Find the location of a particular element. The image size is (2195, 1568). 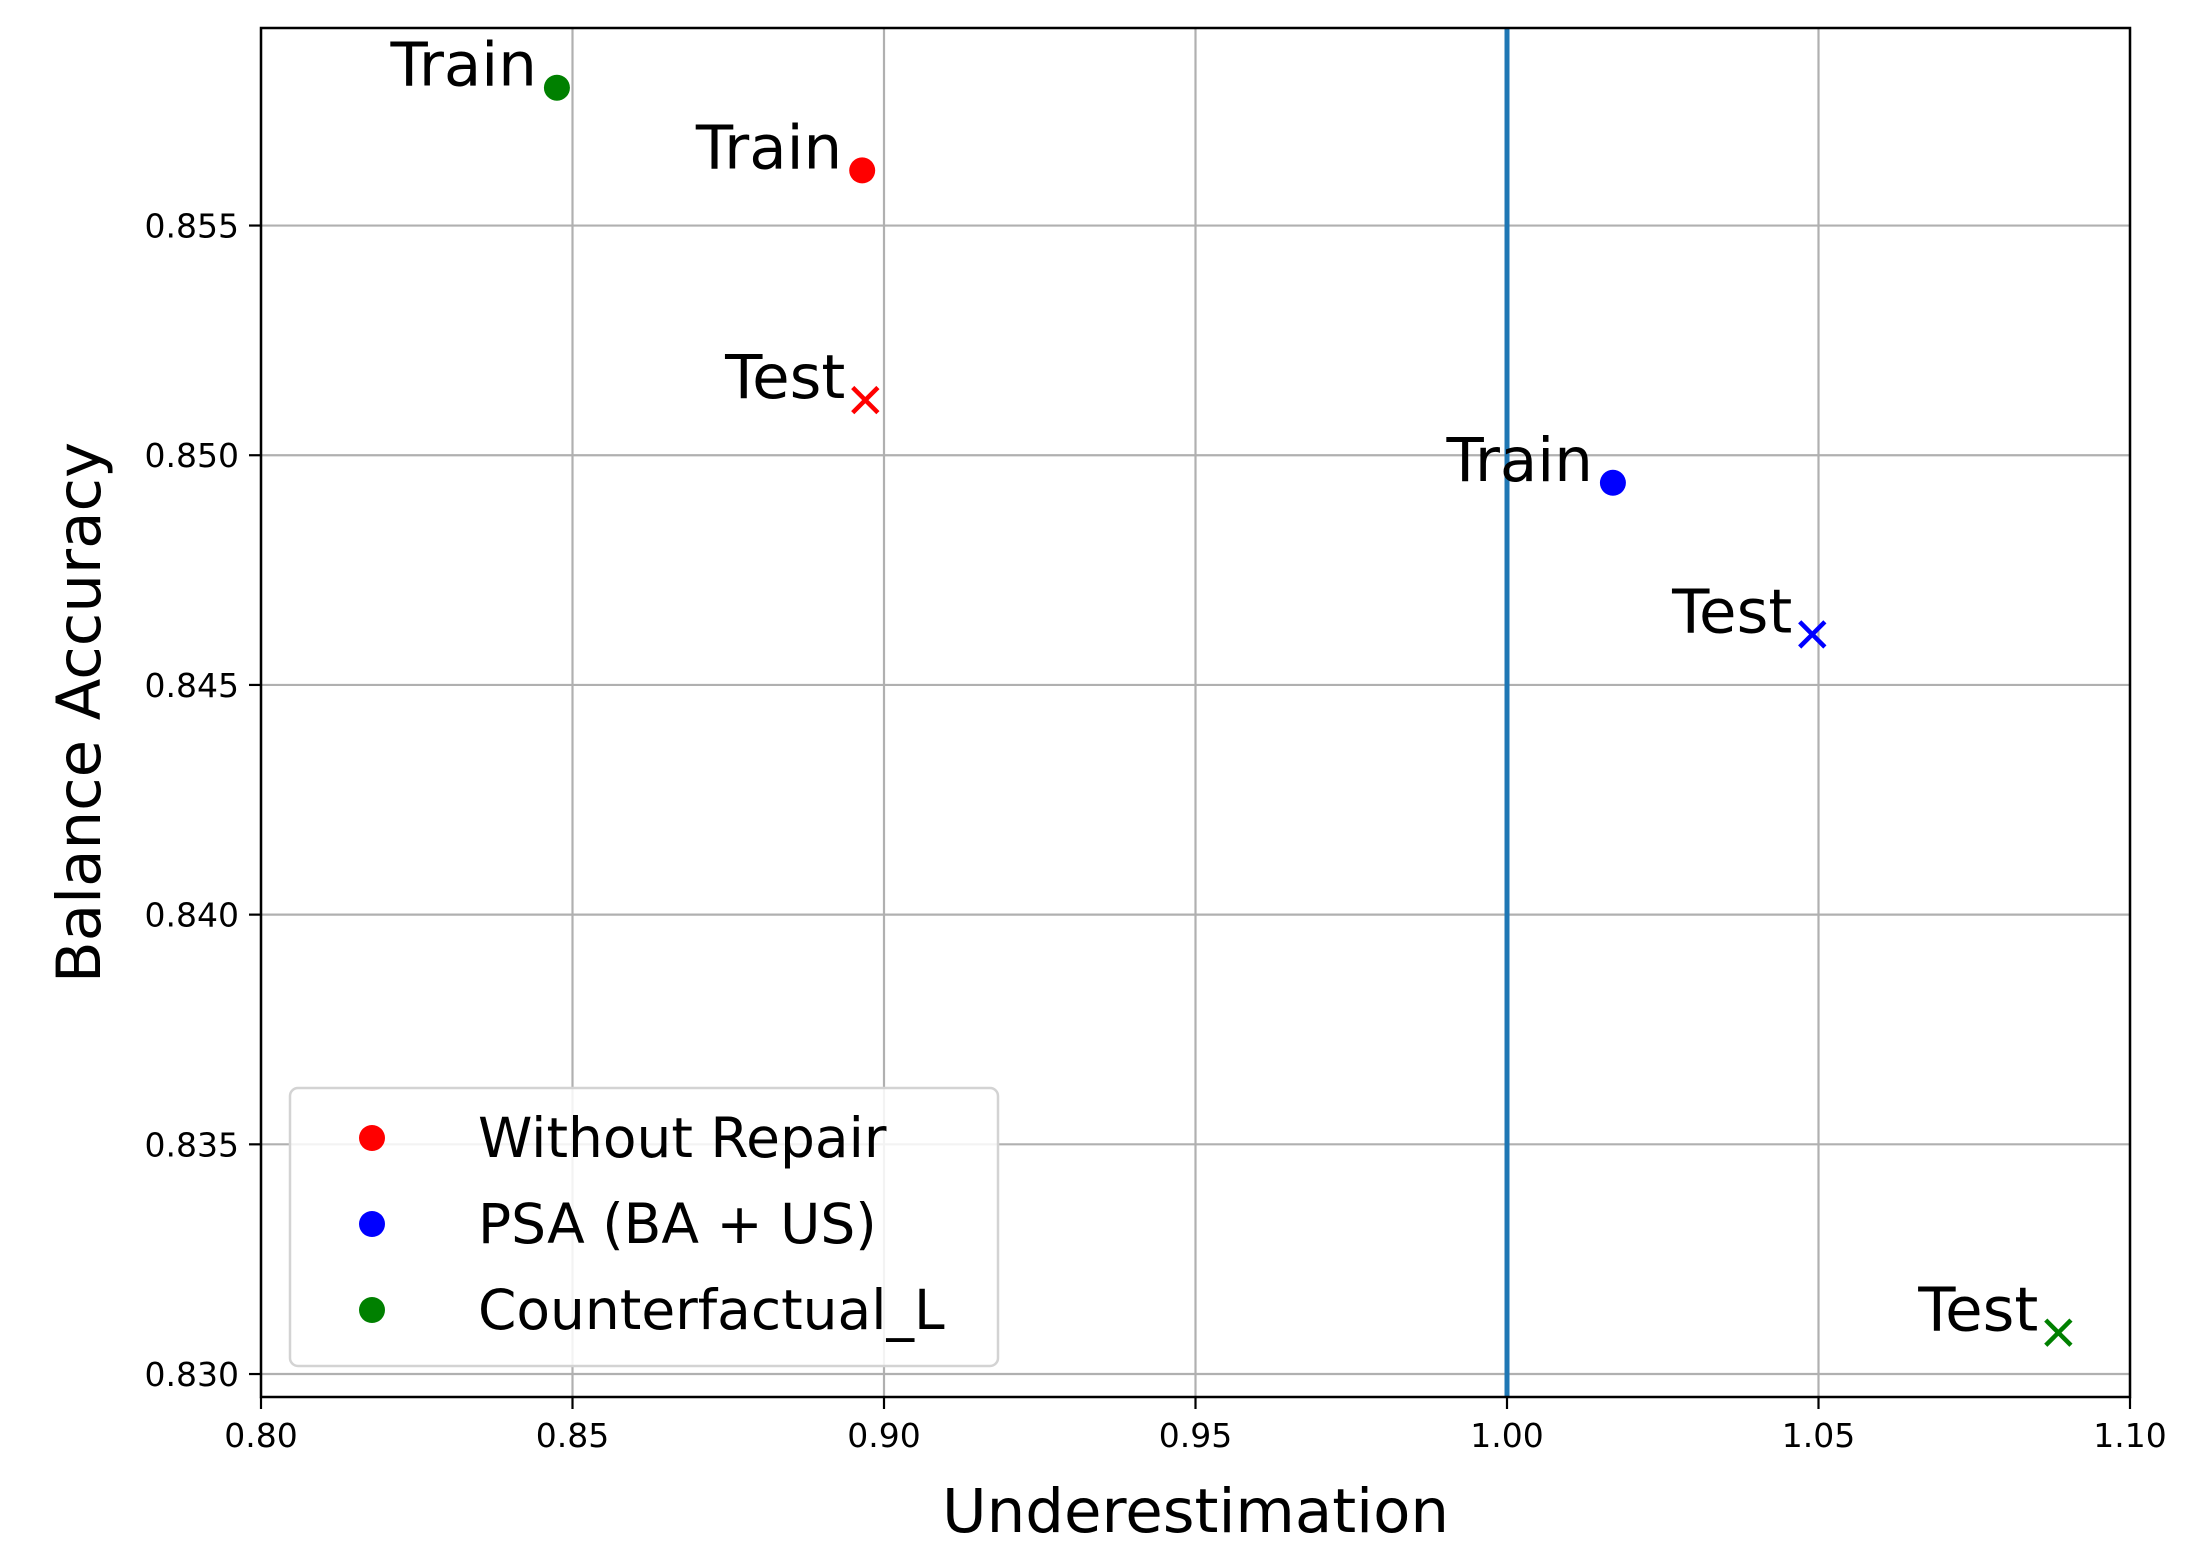

y-tick-label: 0.855 is located at coordinates (192, 226).